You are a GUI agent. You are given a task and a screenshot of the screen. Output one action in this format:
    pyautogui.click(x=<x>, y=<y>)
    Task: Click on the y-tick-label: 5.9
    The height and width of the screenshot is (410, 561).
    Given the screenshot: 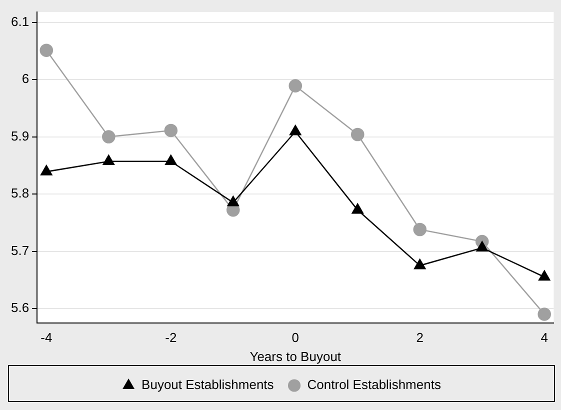 What is the action you would take?
    pyautogui.click(x=20, y=136)
    